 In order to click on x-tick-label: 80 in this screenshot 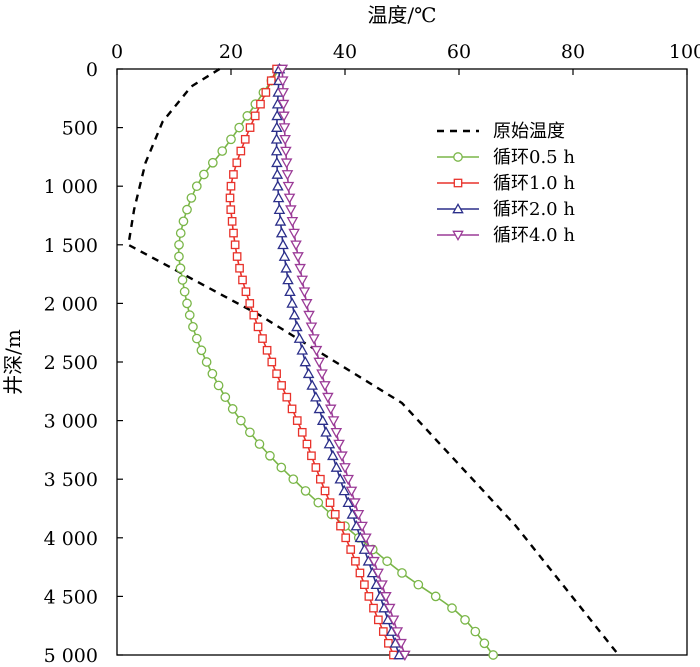, I will do `click(573, 52)`.